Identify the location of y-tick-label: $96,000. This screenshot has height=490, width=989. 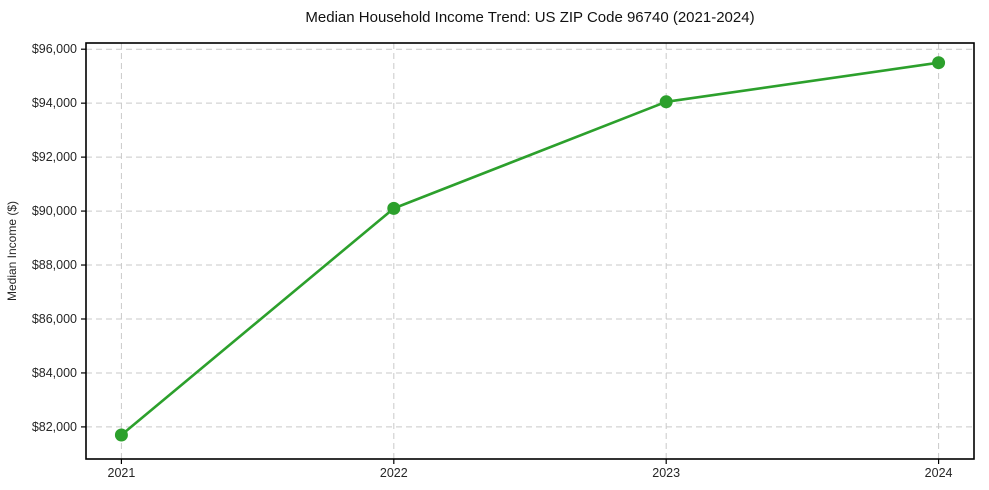
(54, 49).